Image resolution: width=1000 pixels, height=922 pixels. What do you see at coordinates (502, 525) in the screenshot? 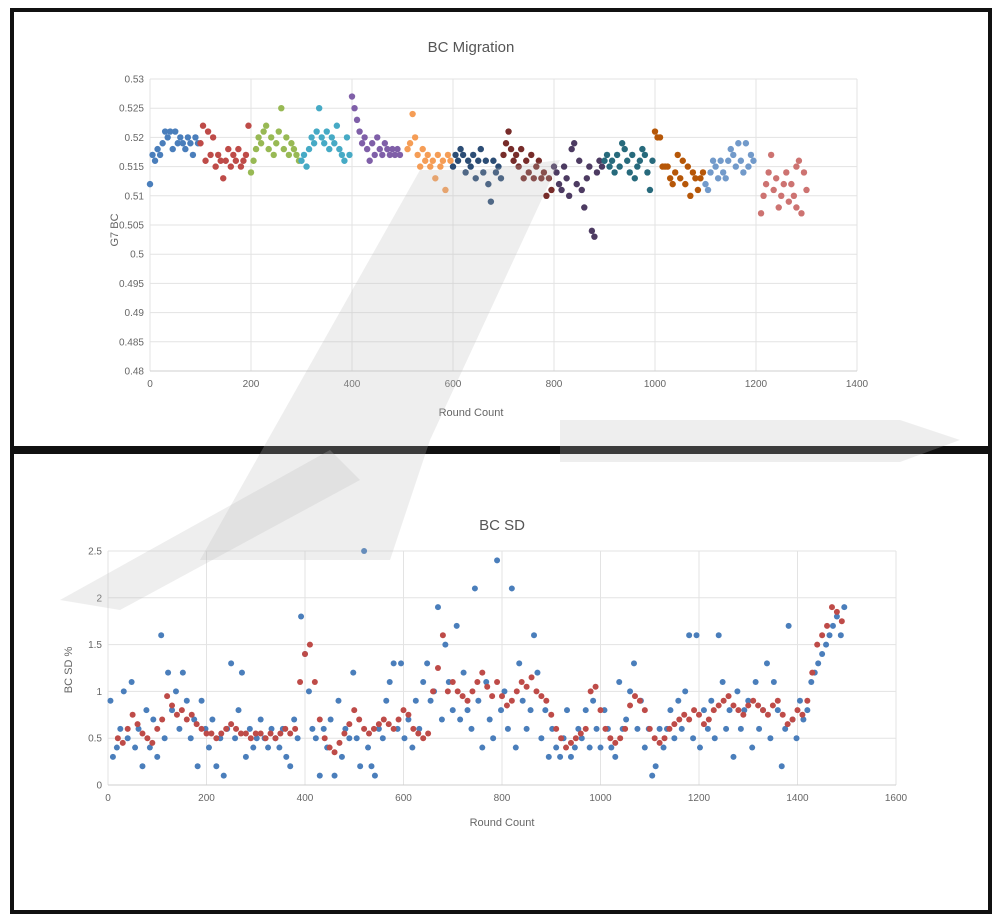
I see `chart-title: BC SD` at bounding box center [502, 525].